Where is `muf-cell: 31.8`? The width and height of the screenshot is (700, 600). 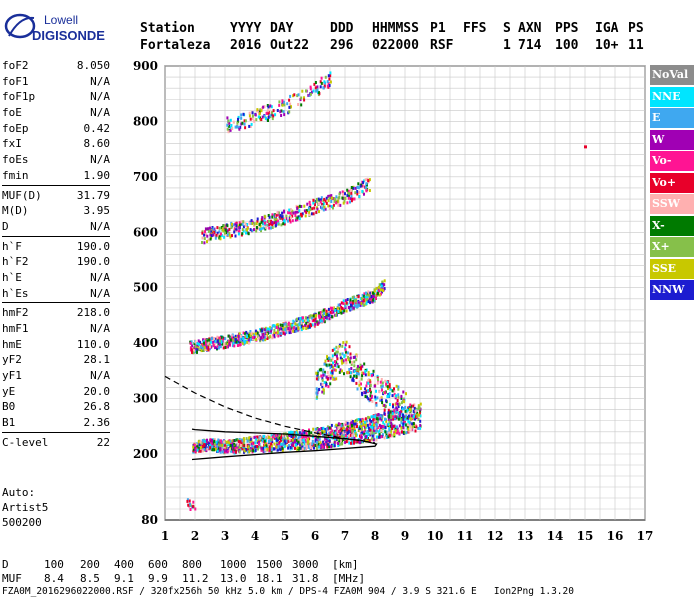
muf-cell: 31.8 is located at coordinates (305, 578).